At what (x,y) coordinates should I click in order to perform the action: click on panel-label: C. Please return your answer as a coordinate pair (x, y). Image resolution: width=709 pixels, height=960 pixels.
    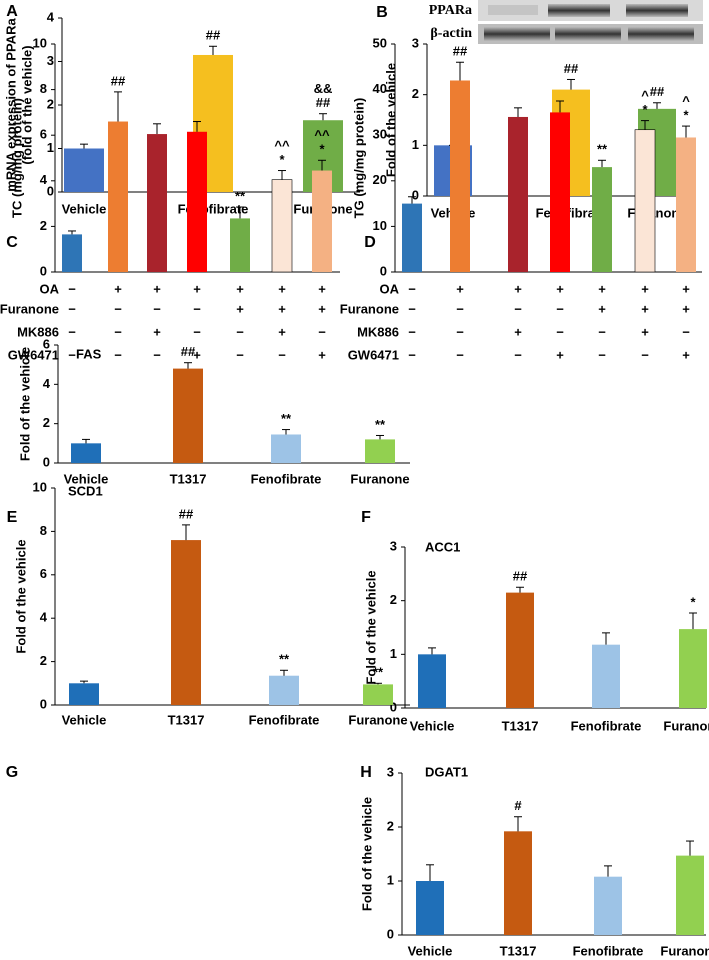
    Looking at the image, I should click on (12, 242).